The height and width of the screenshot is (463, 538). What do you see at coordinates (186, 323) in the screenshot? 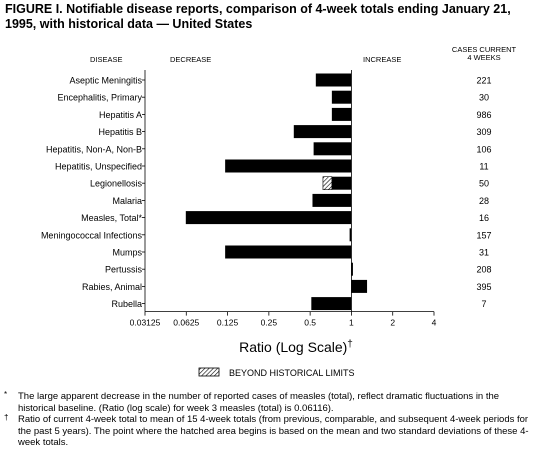
I see `x-tick-label: 0.0625` at bounding box center [186, 323].